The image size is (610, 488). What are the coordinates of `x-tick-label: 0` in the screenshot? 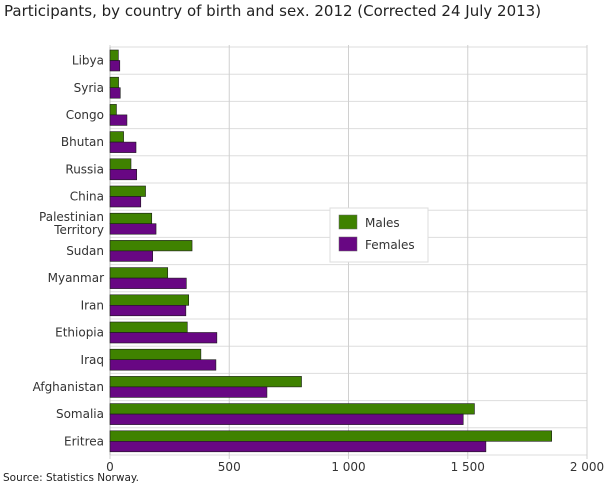 It's located at (110, 467).